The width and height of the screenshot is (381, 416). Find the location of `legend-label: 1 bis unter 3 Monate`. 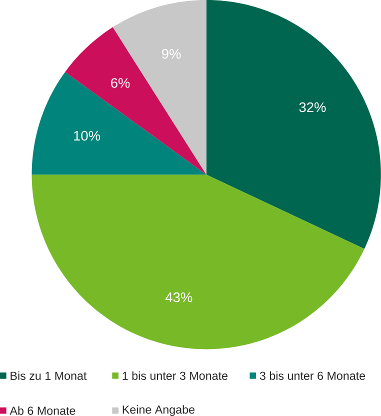

legend-label: 1 bis unter 3 Monate is located at coordinates (175, 375).